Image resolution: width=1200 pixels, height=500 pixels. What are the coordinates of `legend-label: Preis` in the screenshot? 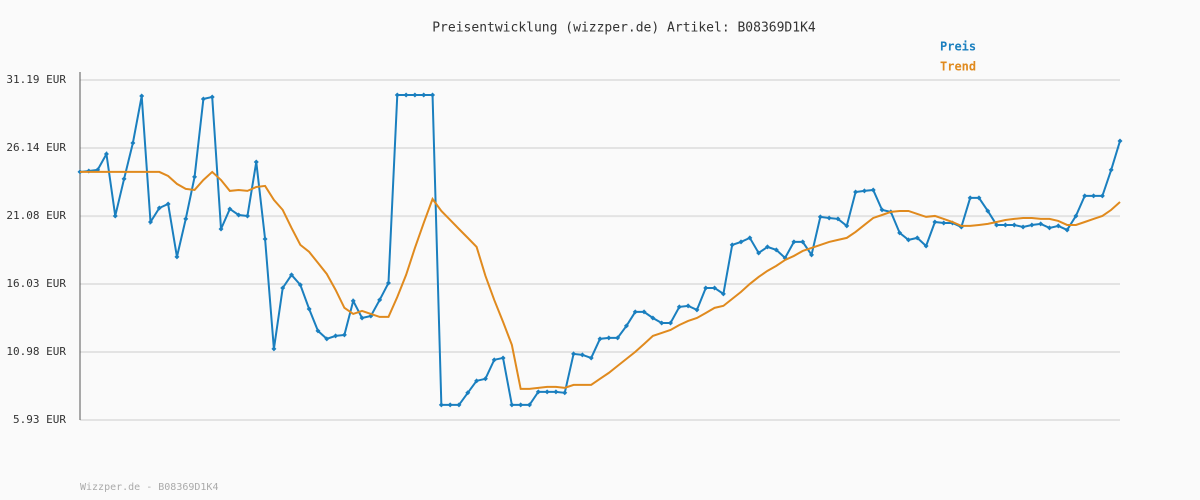 It's located at (958, 47).